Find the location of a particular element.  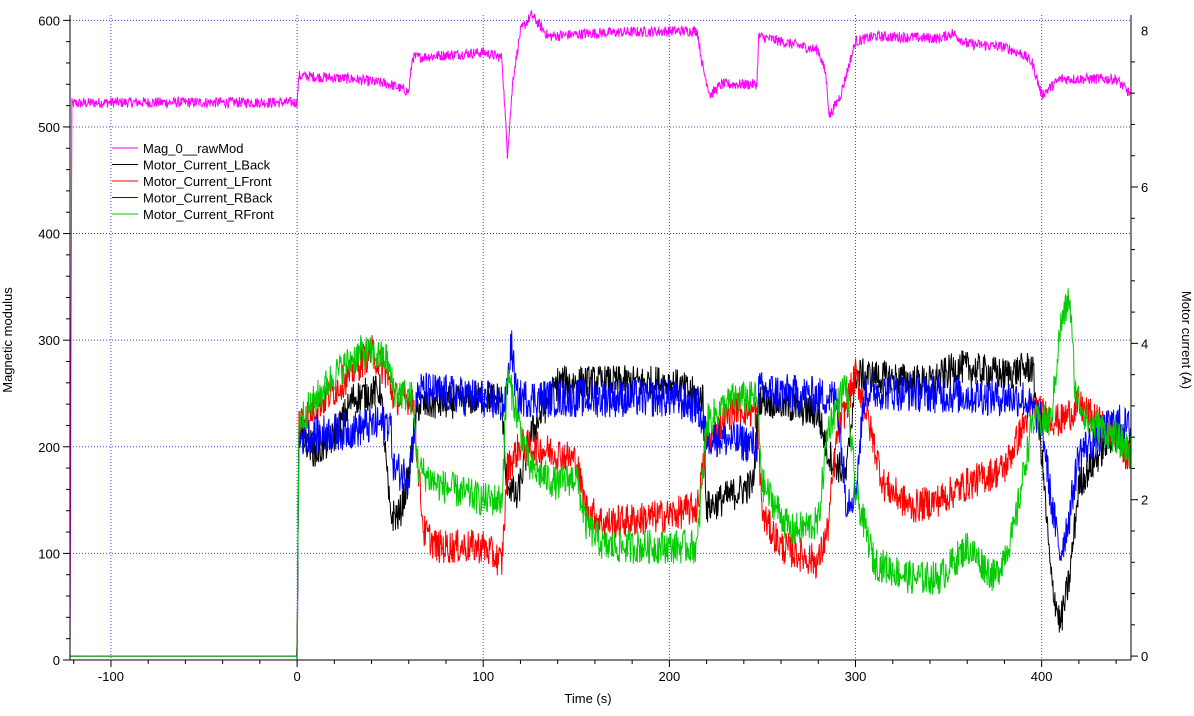

left-y-tick-label-2: 200 is located at coordinates (49, 447).